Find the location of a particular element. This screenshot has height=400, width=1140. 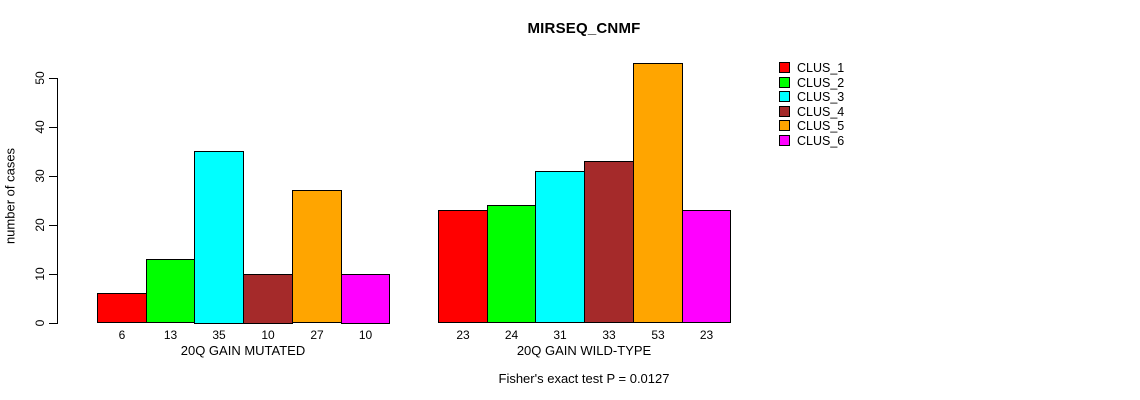

bar-clus_3-group2 is located at coordinates (560, 247).